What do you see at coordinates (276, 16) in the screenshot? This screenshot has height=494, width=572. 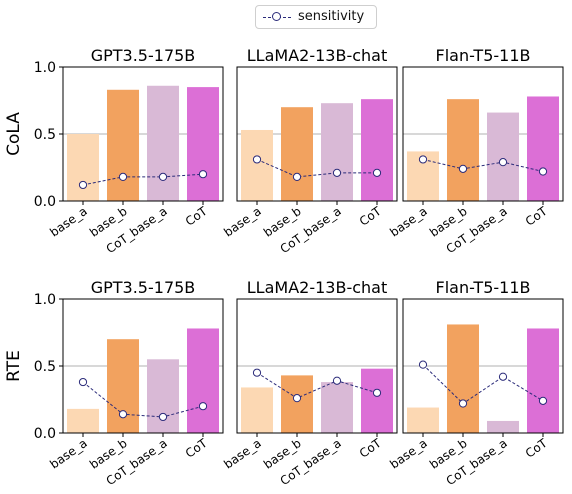 I see `legend-marker-swatch` at bounding box center [276, 16].